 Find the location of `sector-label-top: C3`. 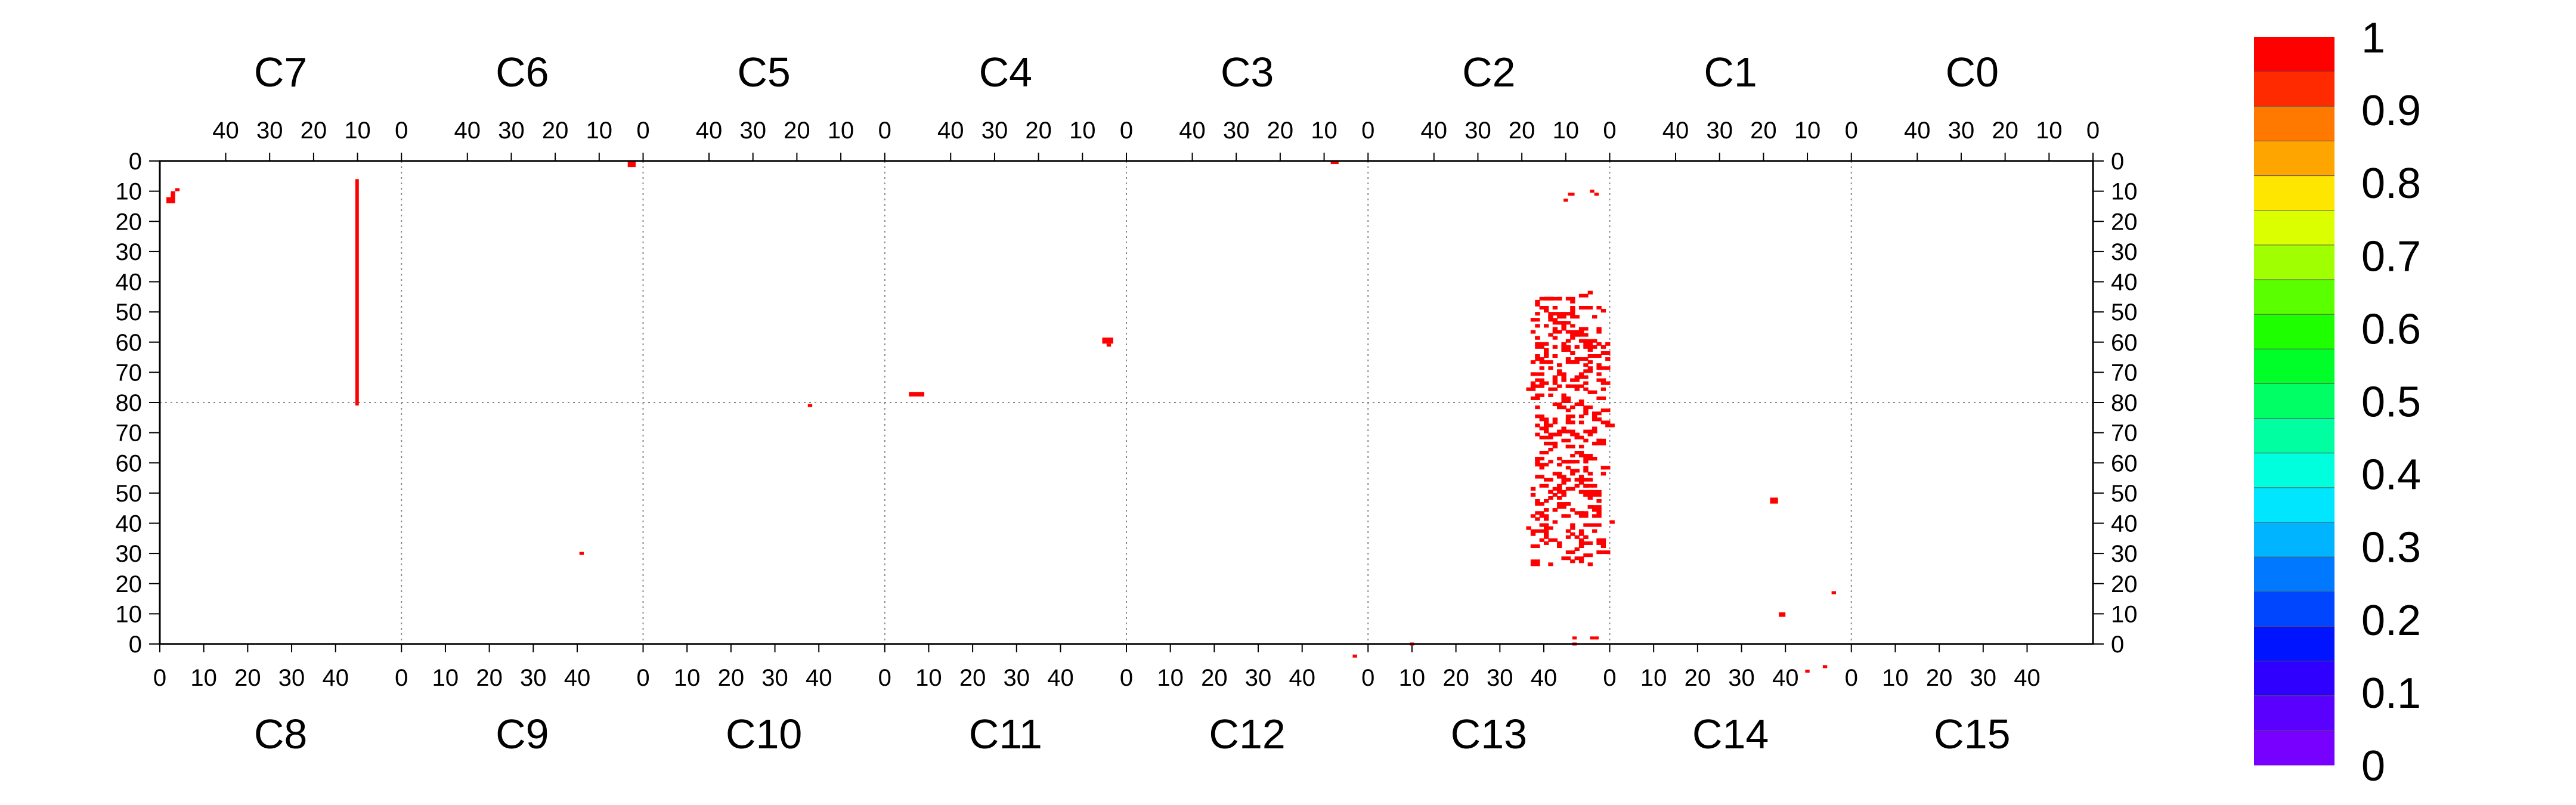

sector-label-top: C3 is located at coordinates (1248, 72).